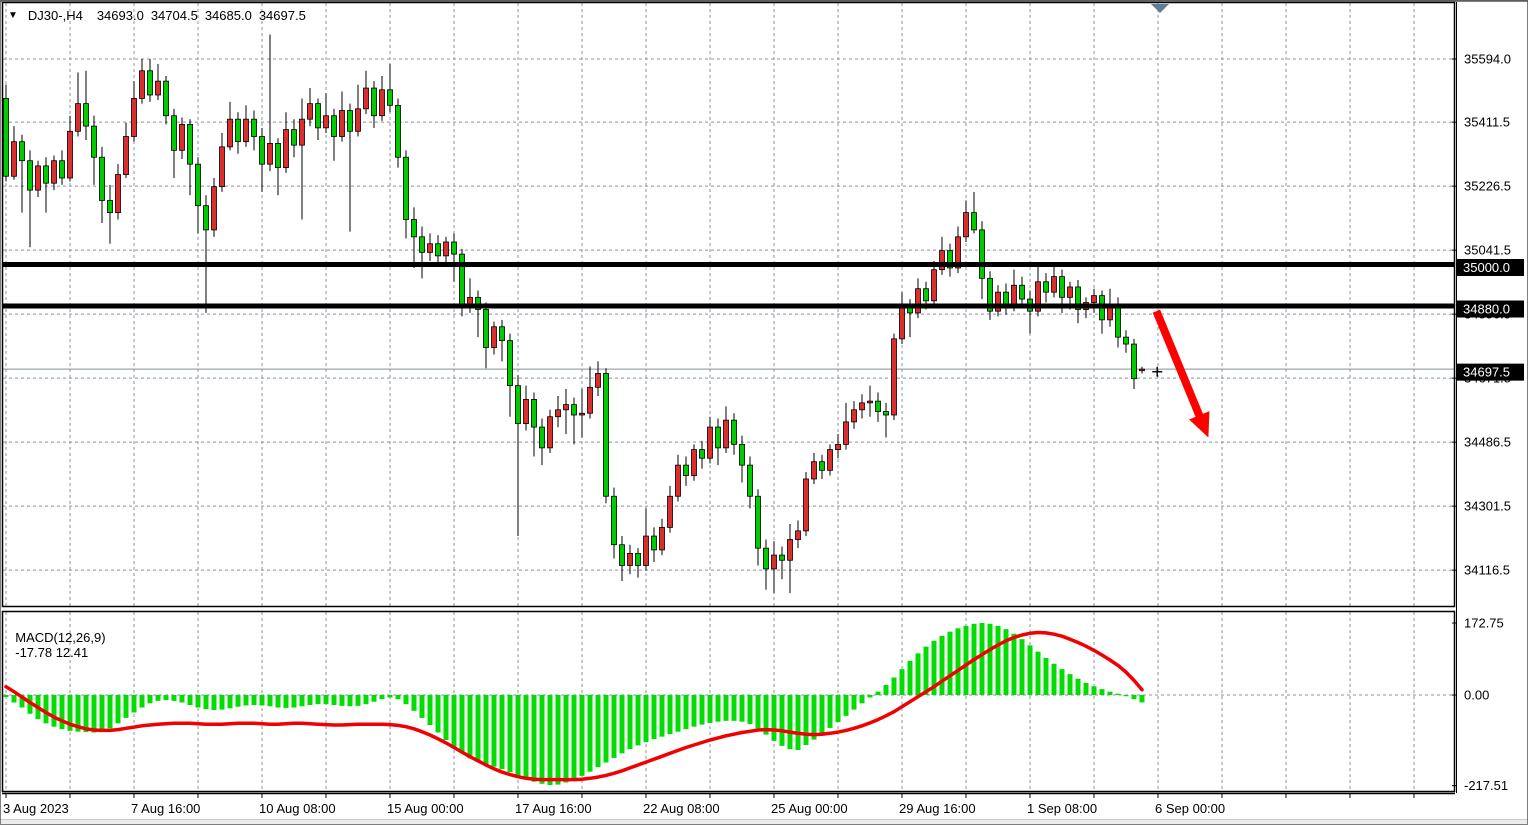 This screenshot has height=825, width=1528. What do you see at coordinates (1062, 808) in the screenshot?
I see `time-tick-label: 1 Sep 08:00` at bounding box center [1062, 808].